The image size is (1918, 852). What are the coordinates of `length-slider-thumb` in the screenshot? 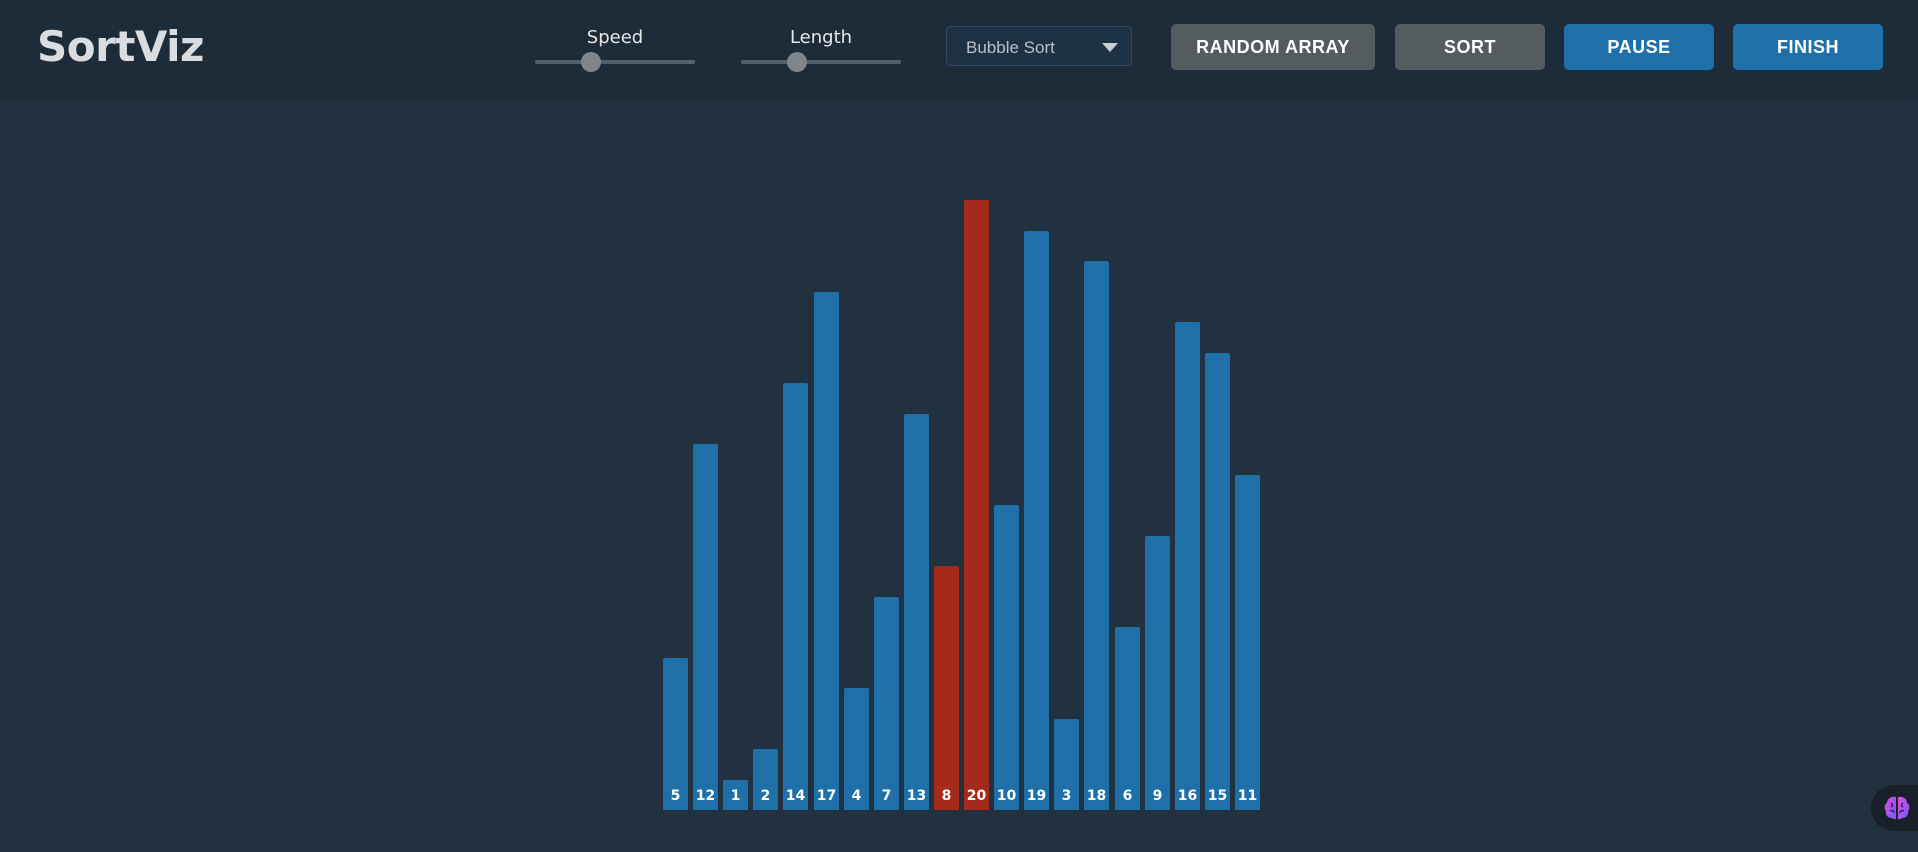 It's located at (797, 62).